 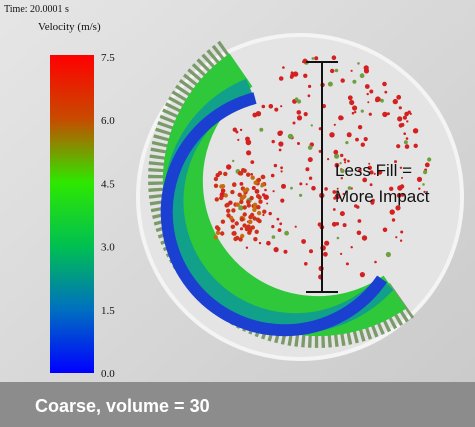 I want to click on caption: Coarse, volume = 30, so click(x=122, y=406).